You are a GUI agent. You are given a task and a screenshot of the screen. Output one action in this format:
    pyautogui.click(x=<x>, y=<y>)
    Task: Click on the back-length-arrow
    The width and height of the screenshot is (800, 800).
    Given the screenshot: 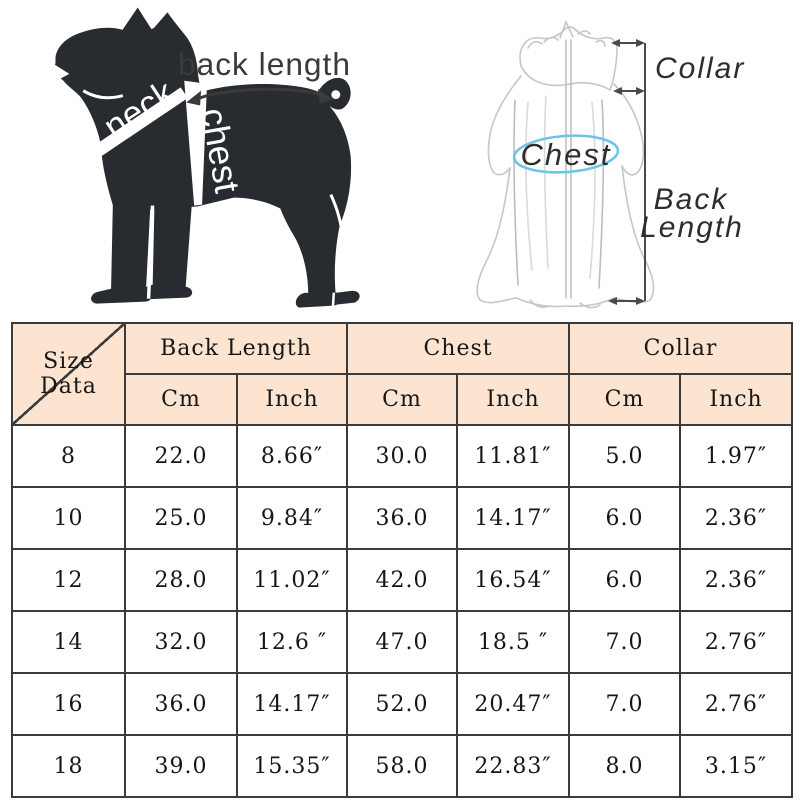 What is the action you would take?
    pyautogui.click(x=259, y=96)
    